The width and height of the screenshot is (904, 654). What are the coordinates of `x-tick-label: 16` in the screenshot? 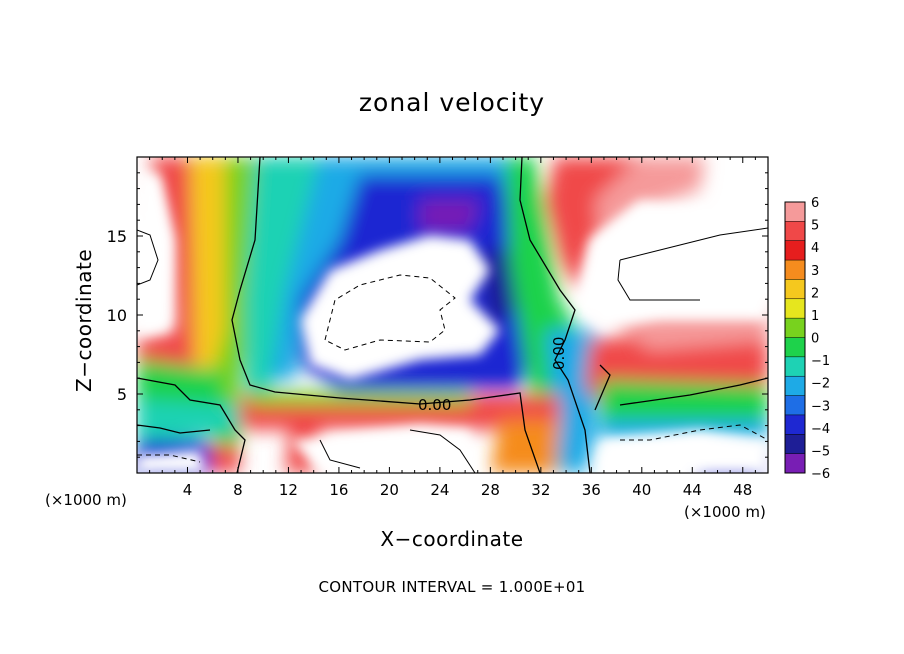 It's located at (338, 490).